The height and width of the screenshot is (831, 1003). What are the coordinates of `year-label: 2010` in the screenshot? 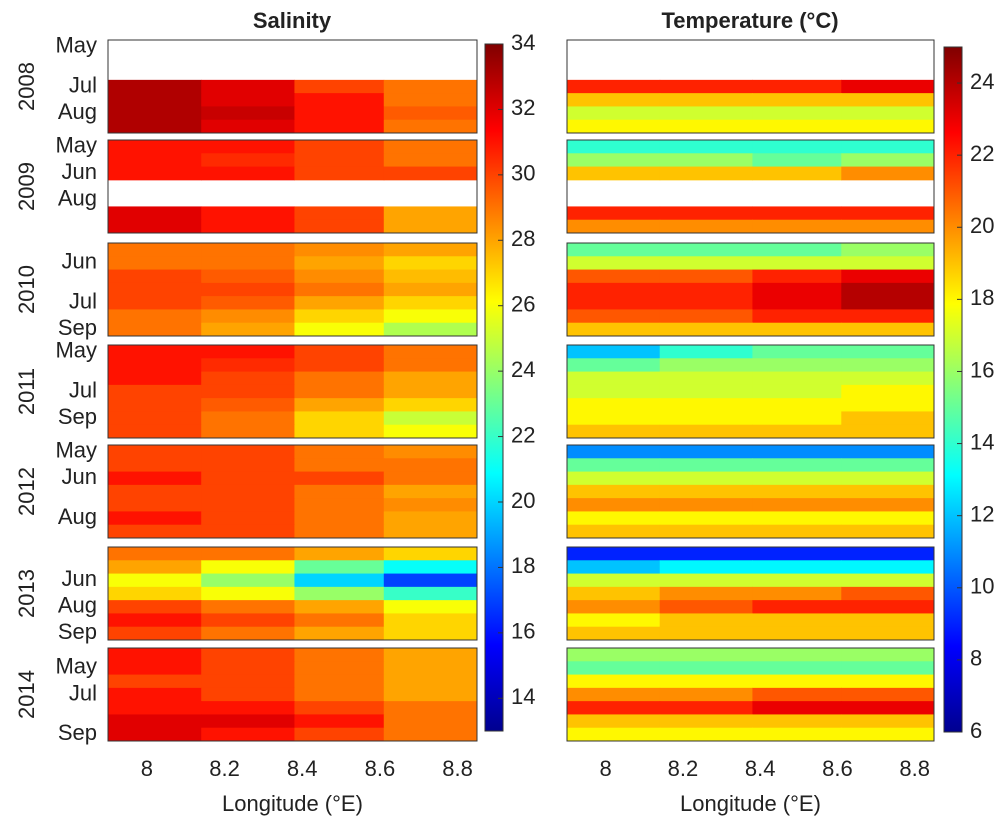 It's located at (26, 289).